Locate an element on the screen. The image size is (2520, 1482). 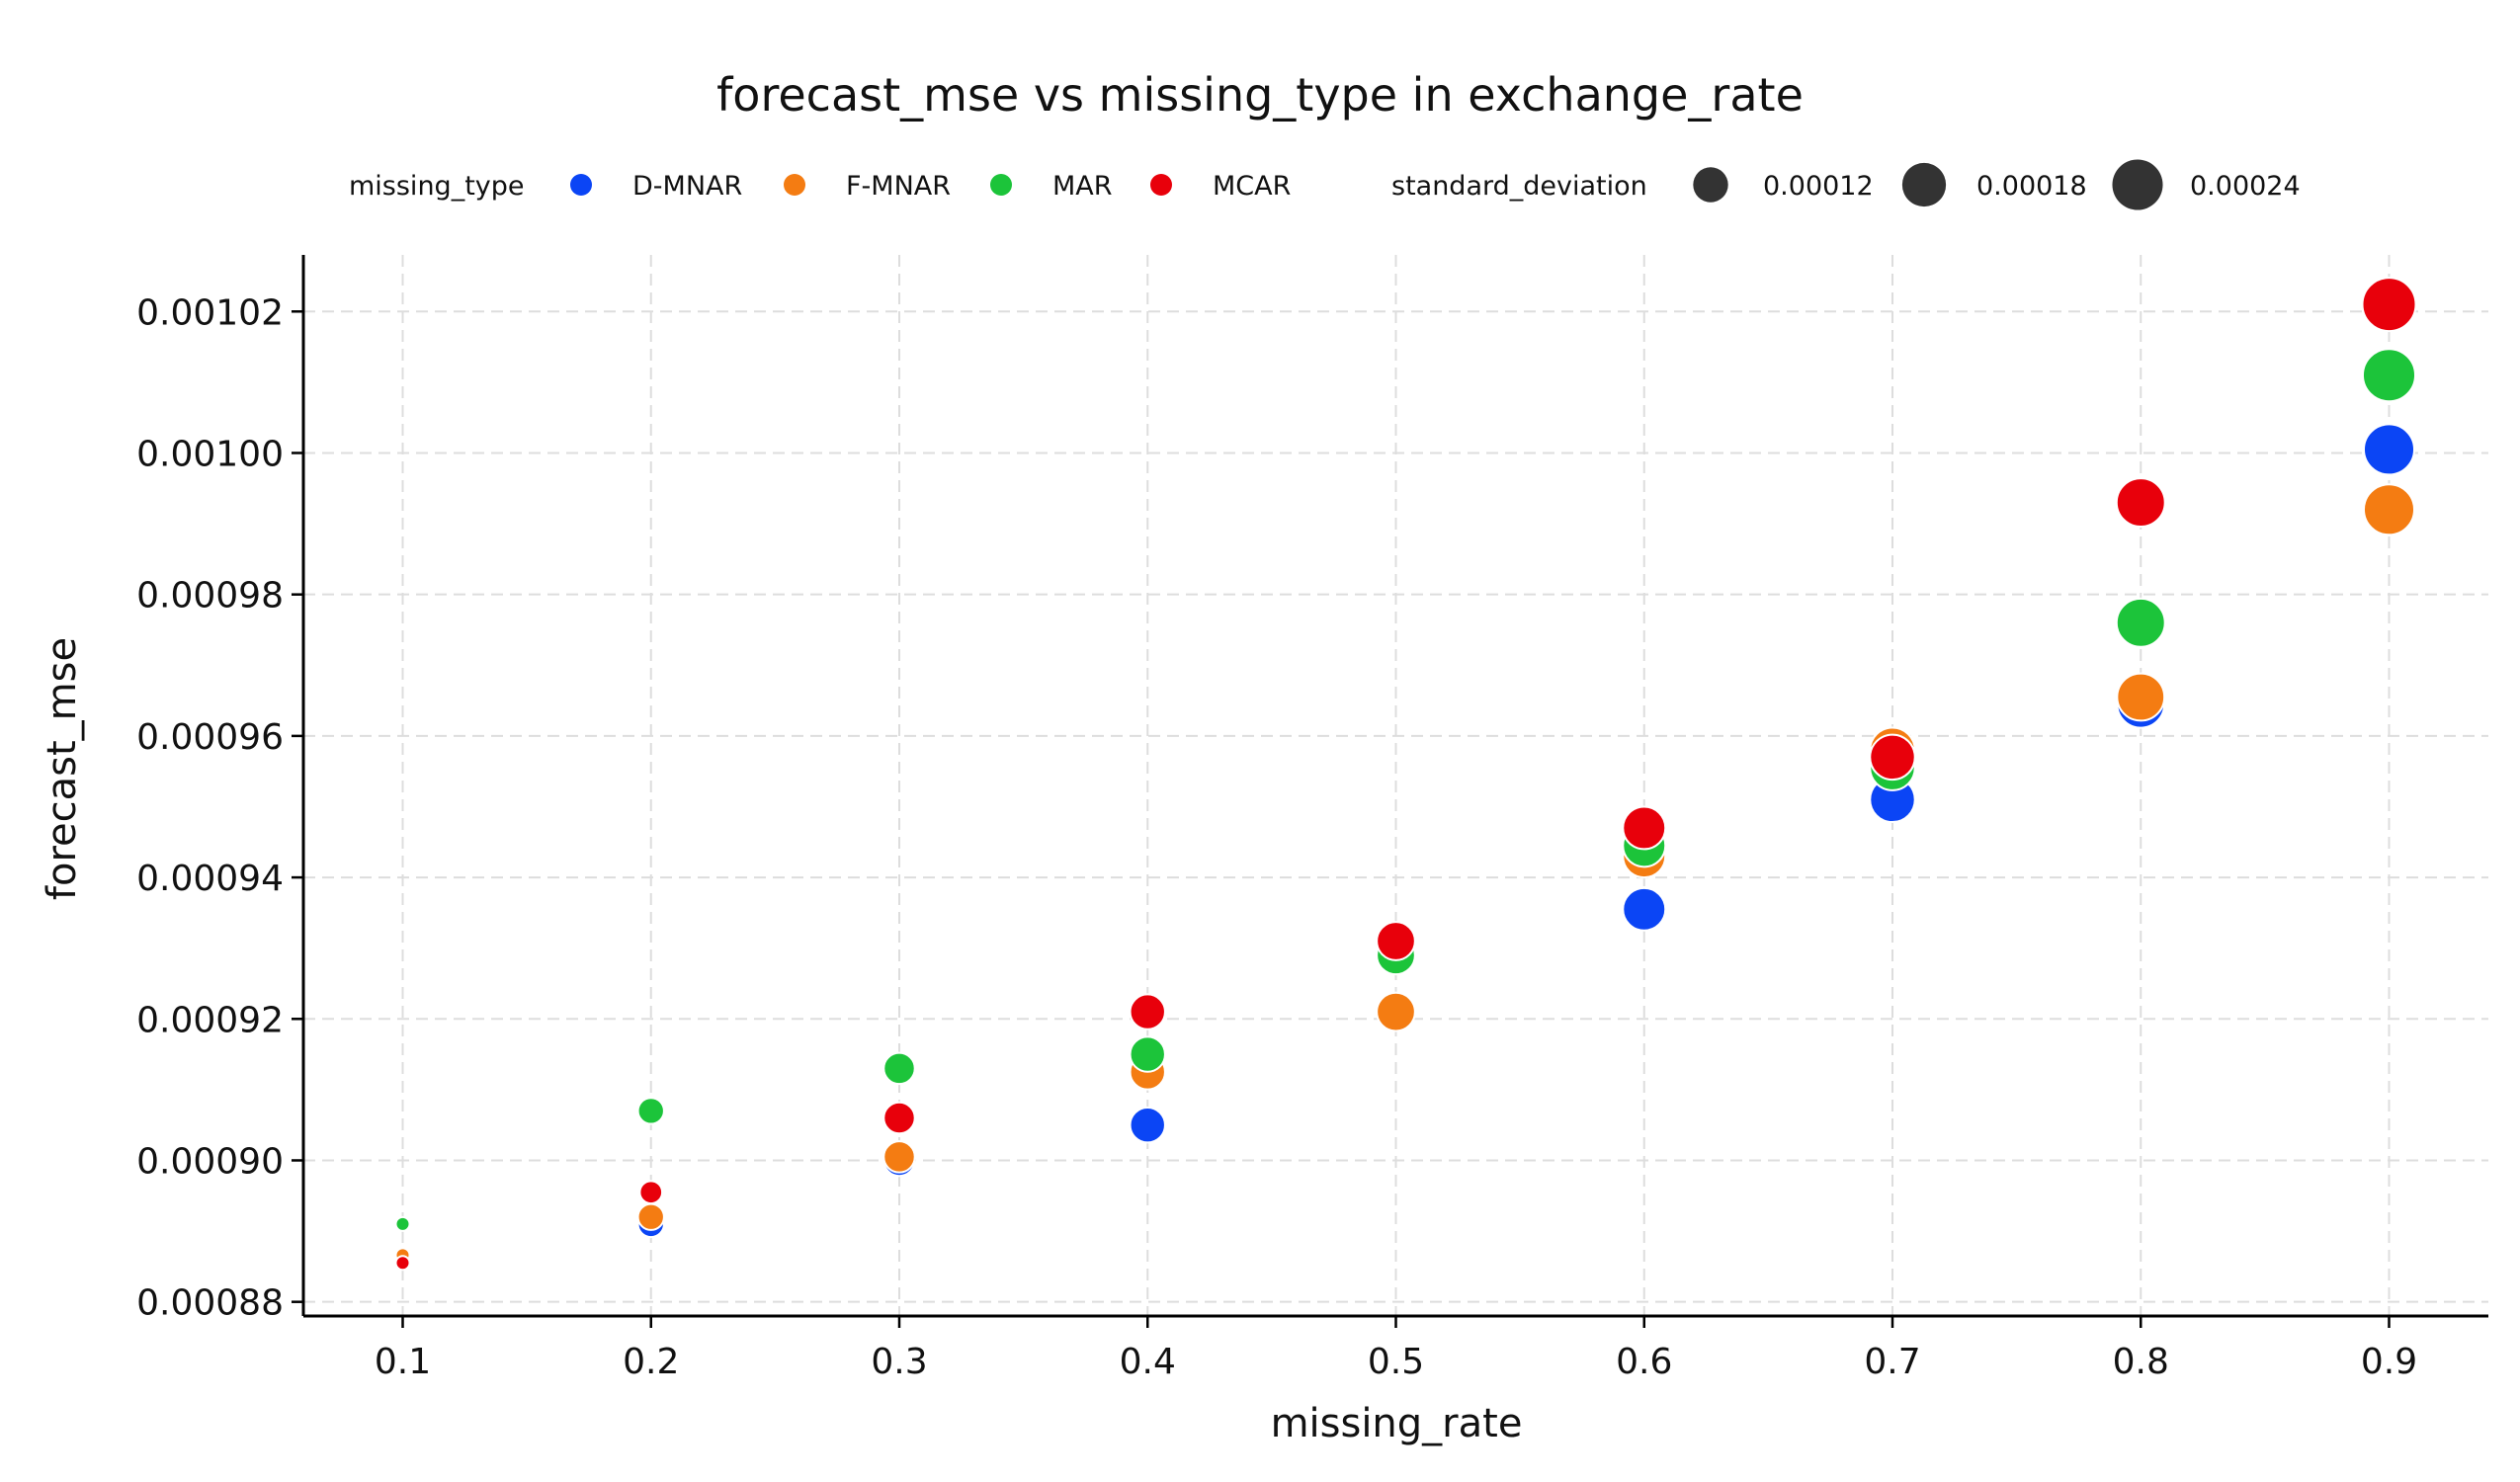
legend-hue-title: missing_type is located at coordinates (437, 186).